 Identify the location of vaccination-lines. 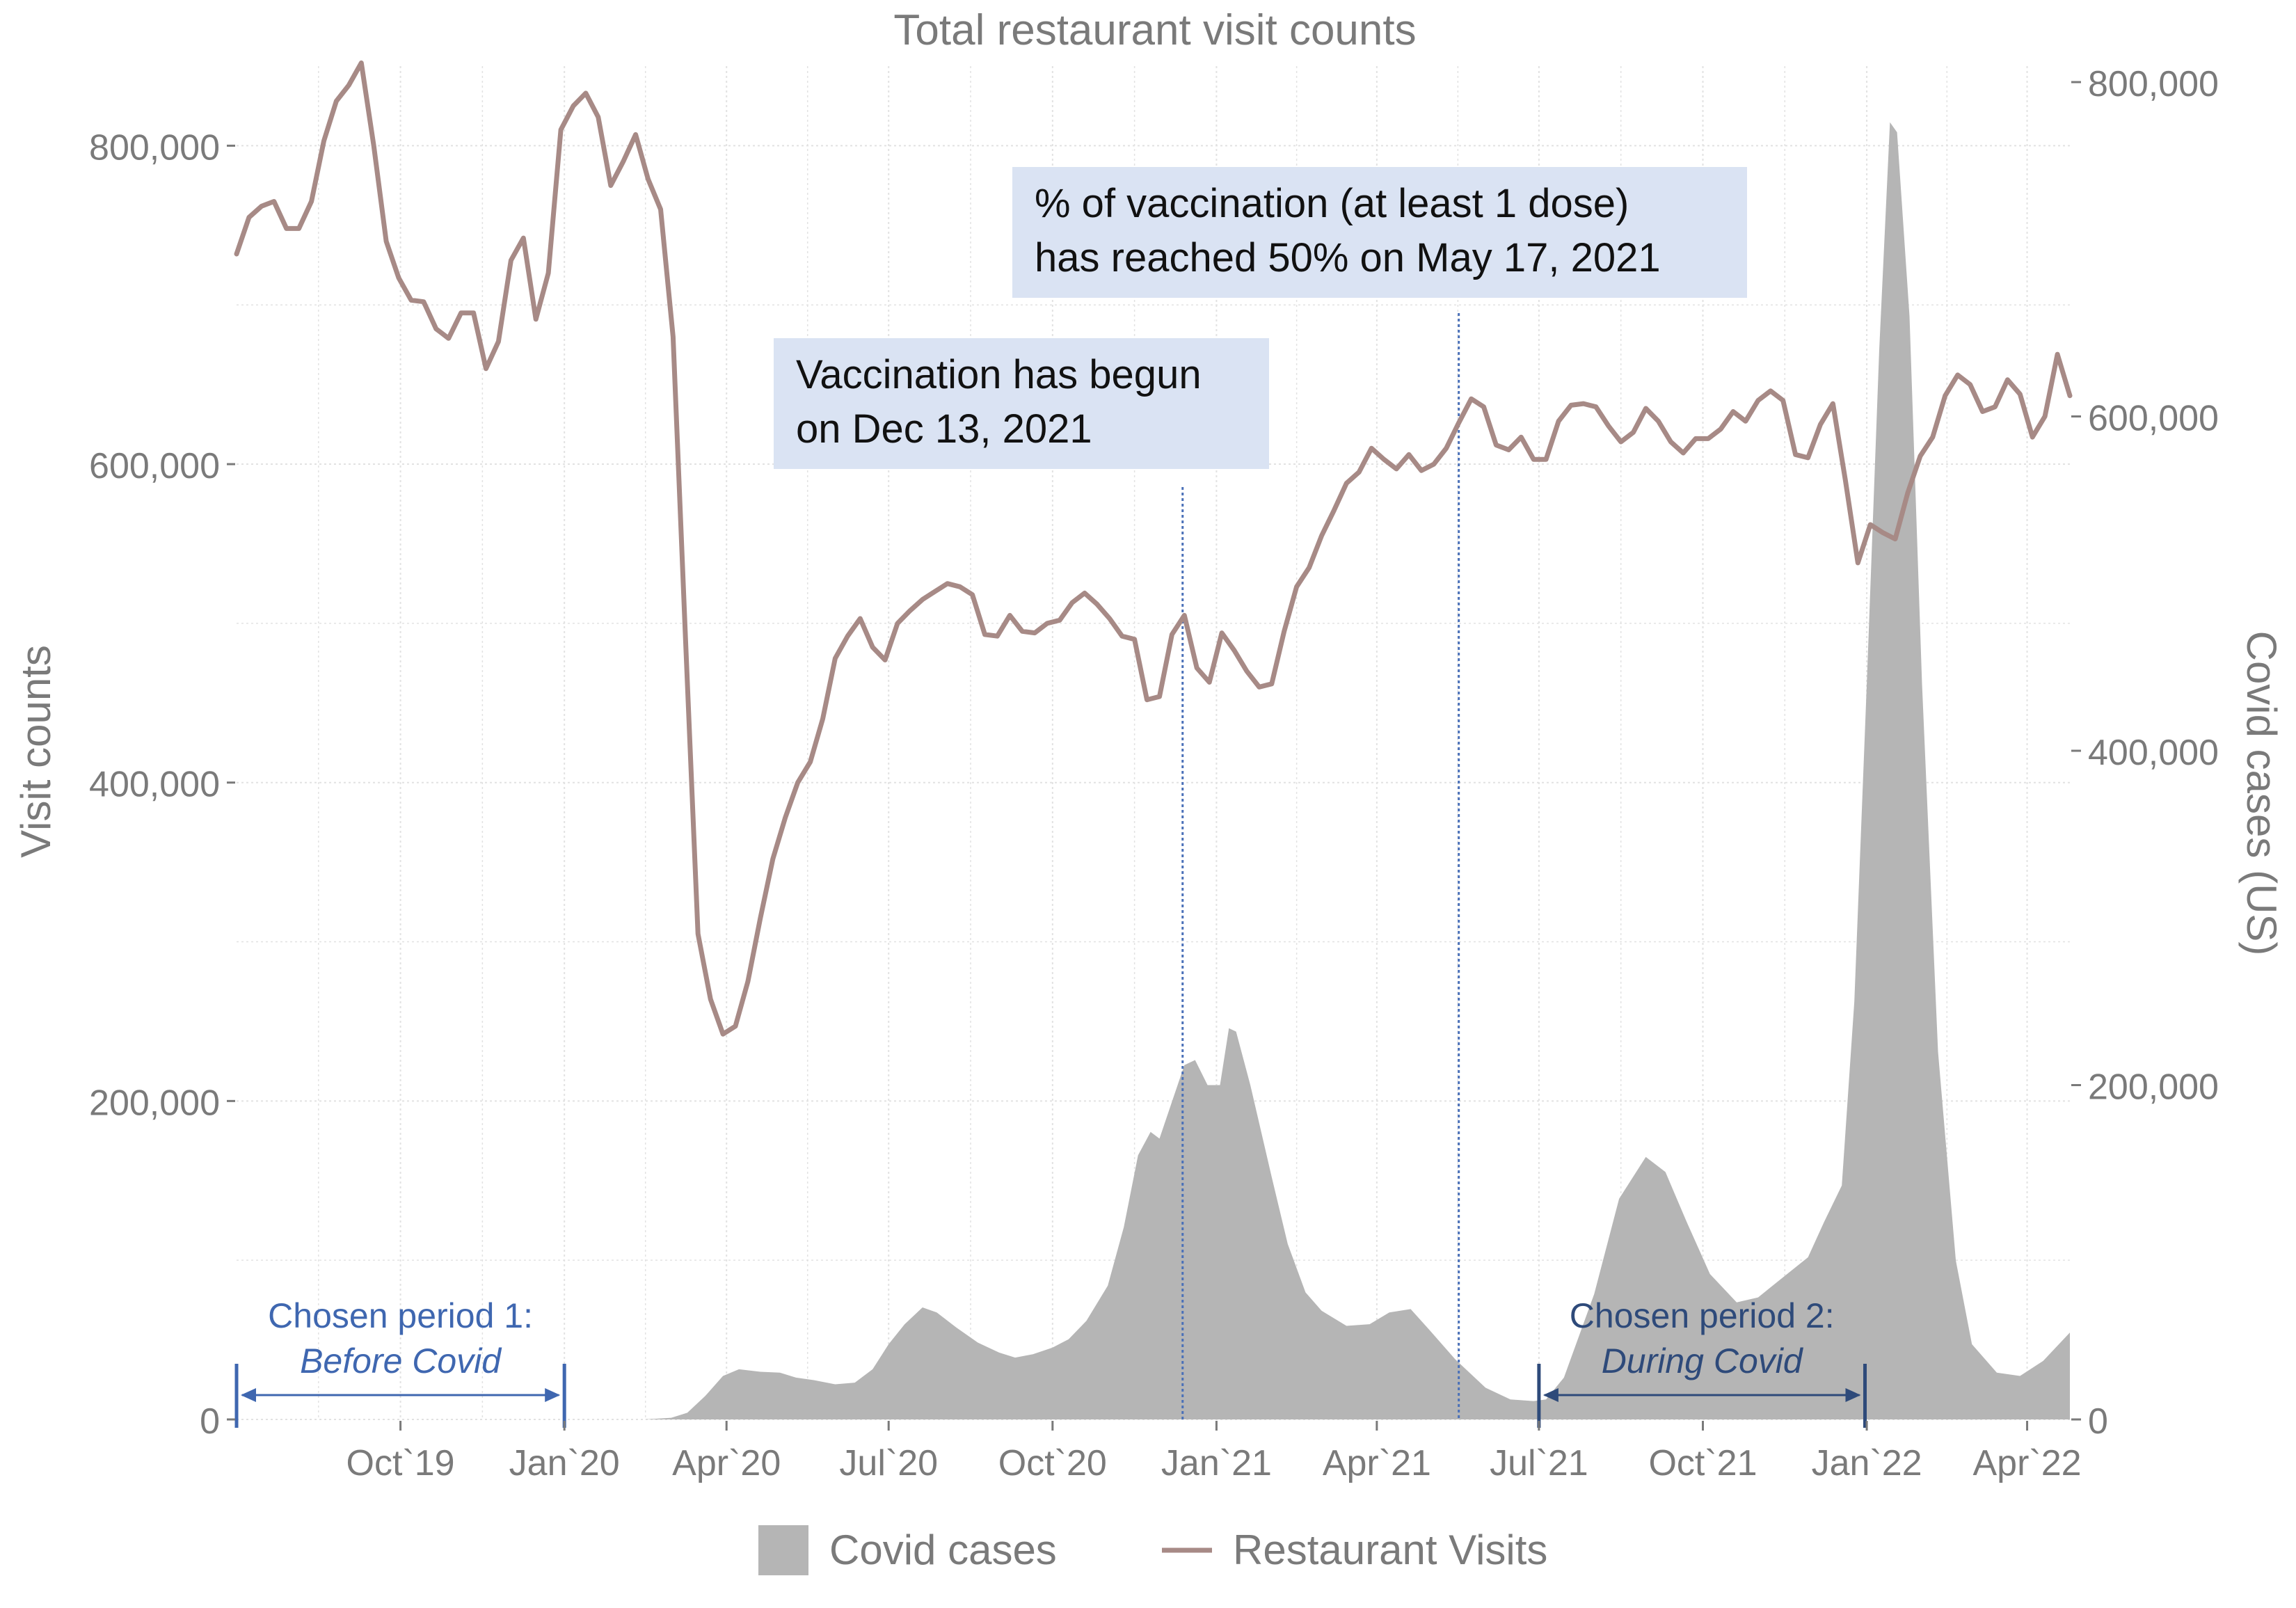
(1320, 866).